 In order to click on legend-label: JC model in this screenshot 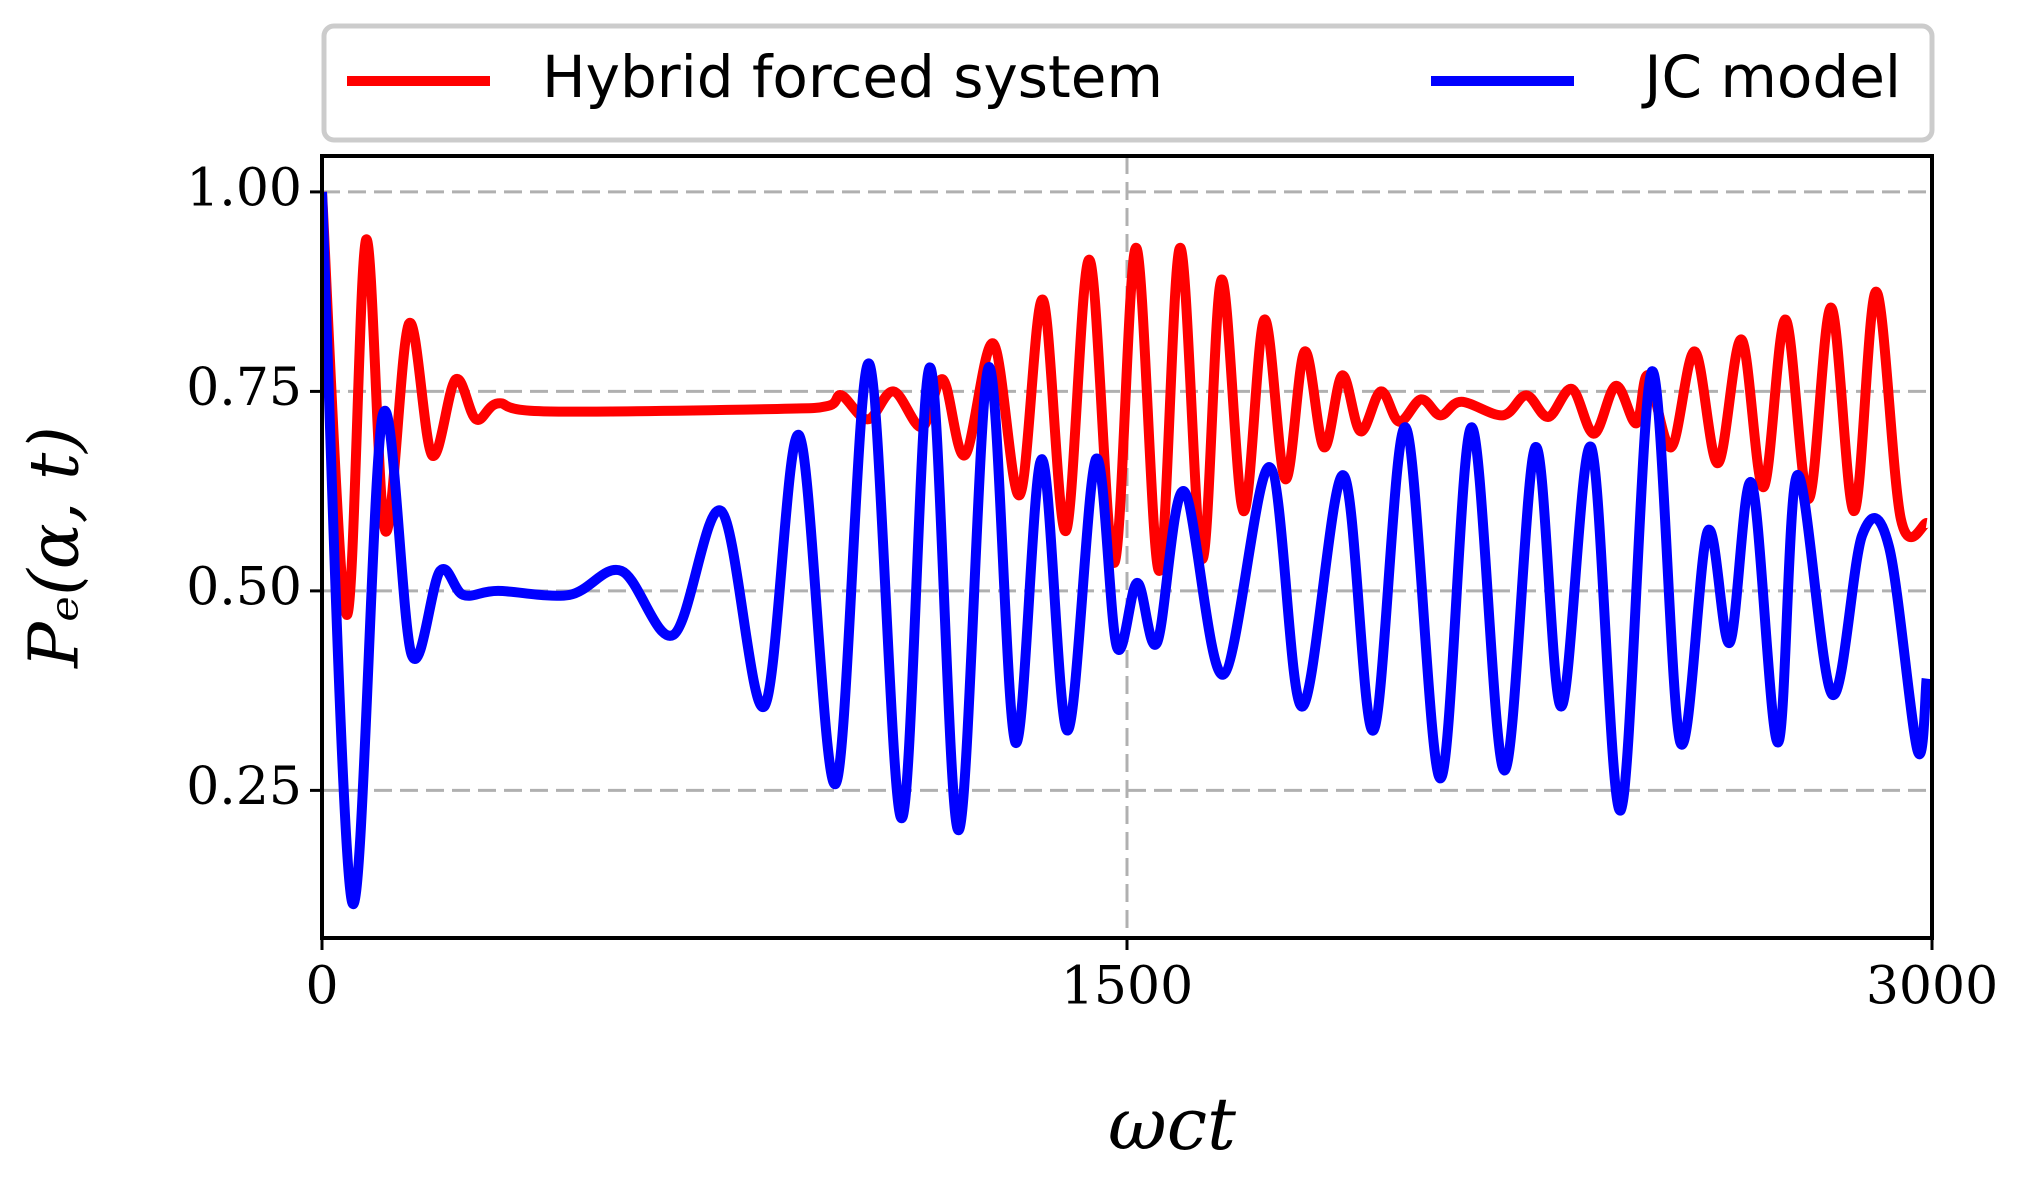, I will do `click(1771, 77)`.